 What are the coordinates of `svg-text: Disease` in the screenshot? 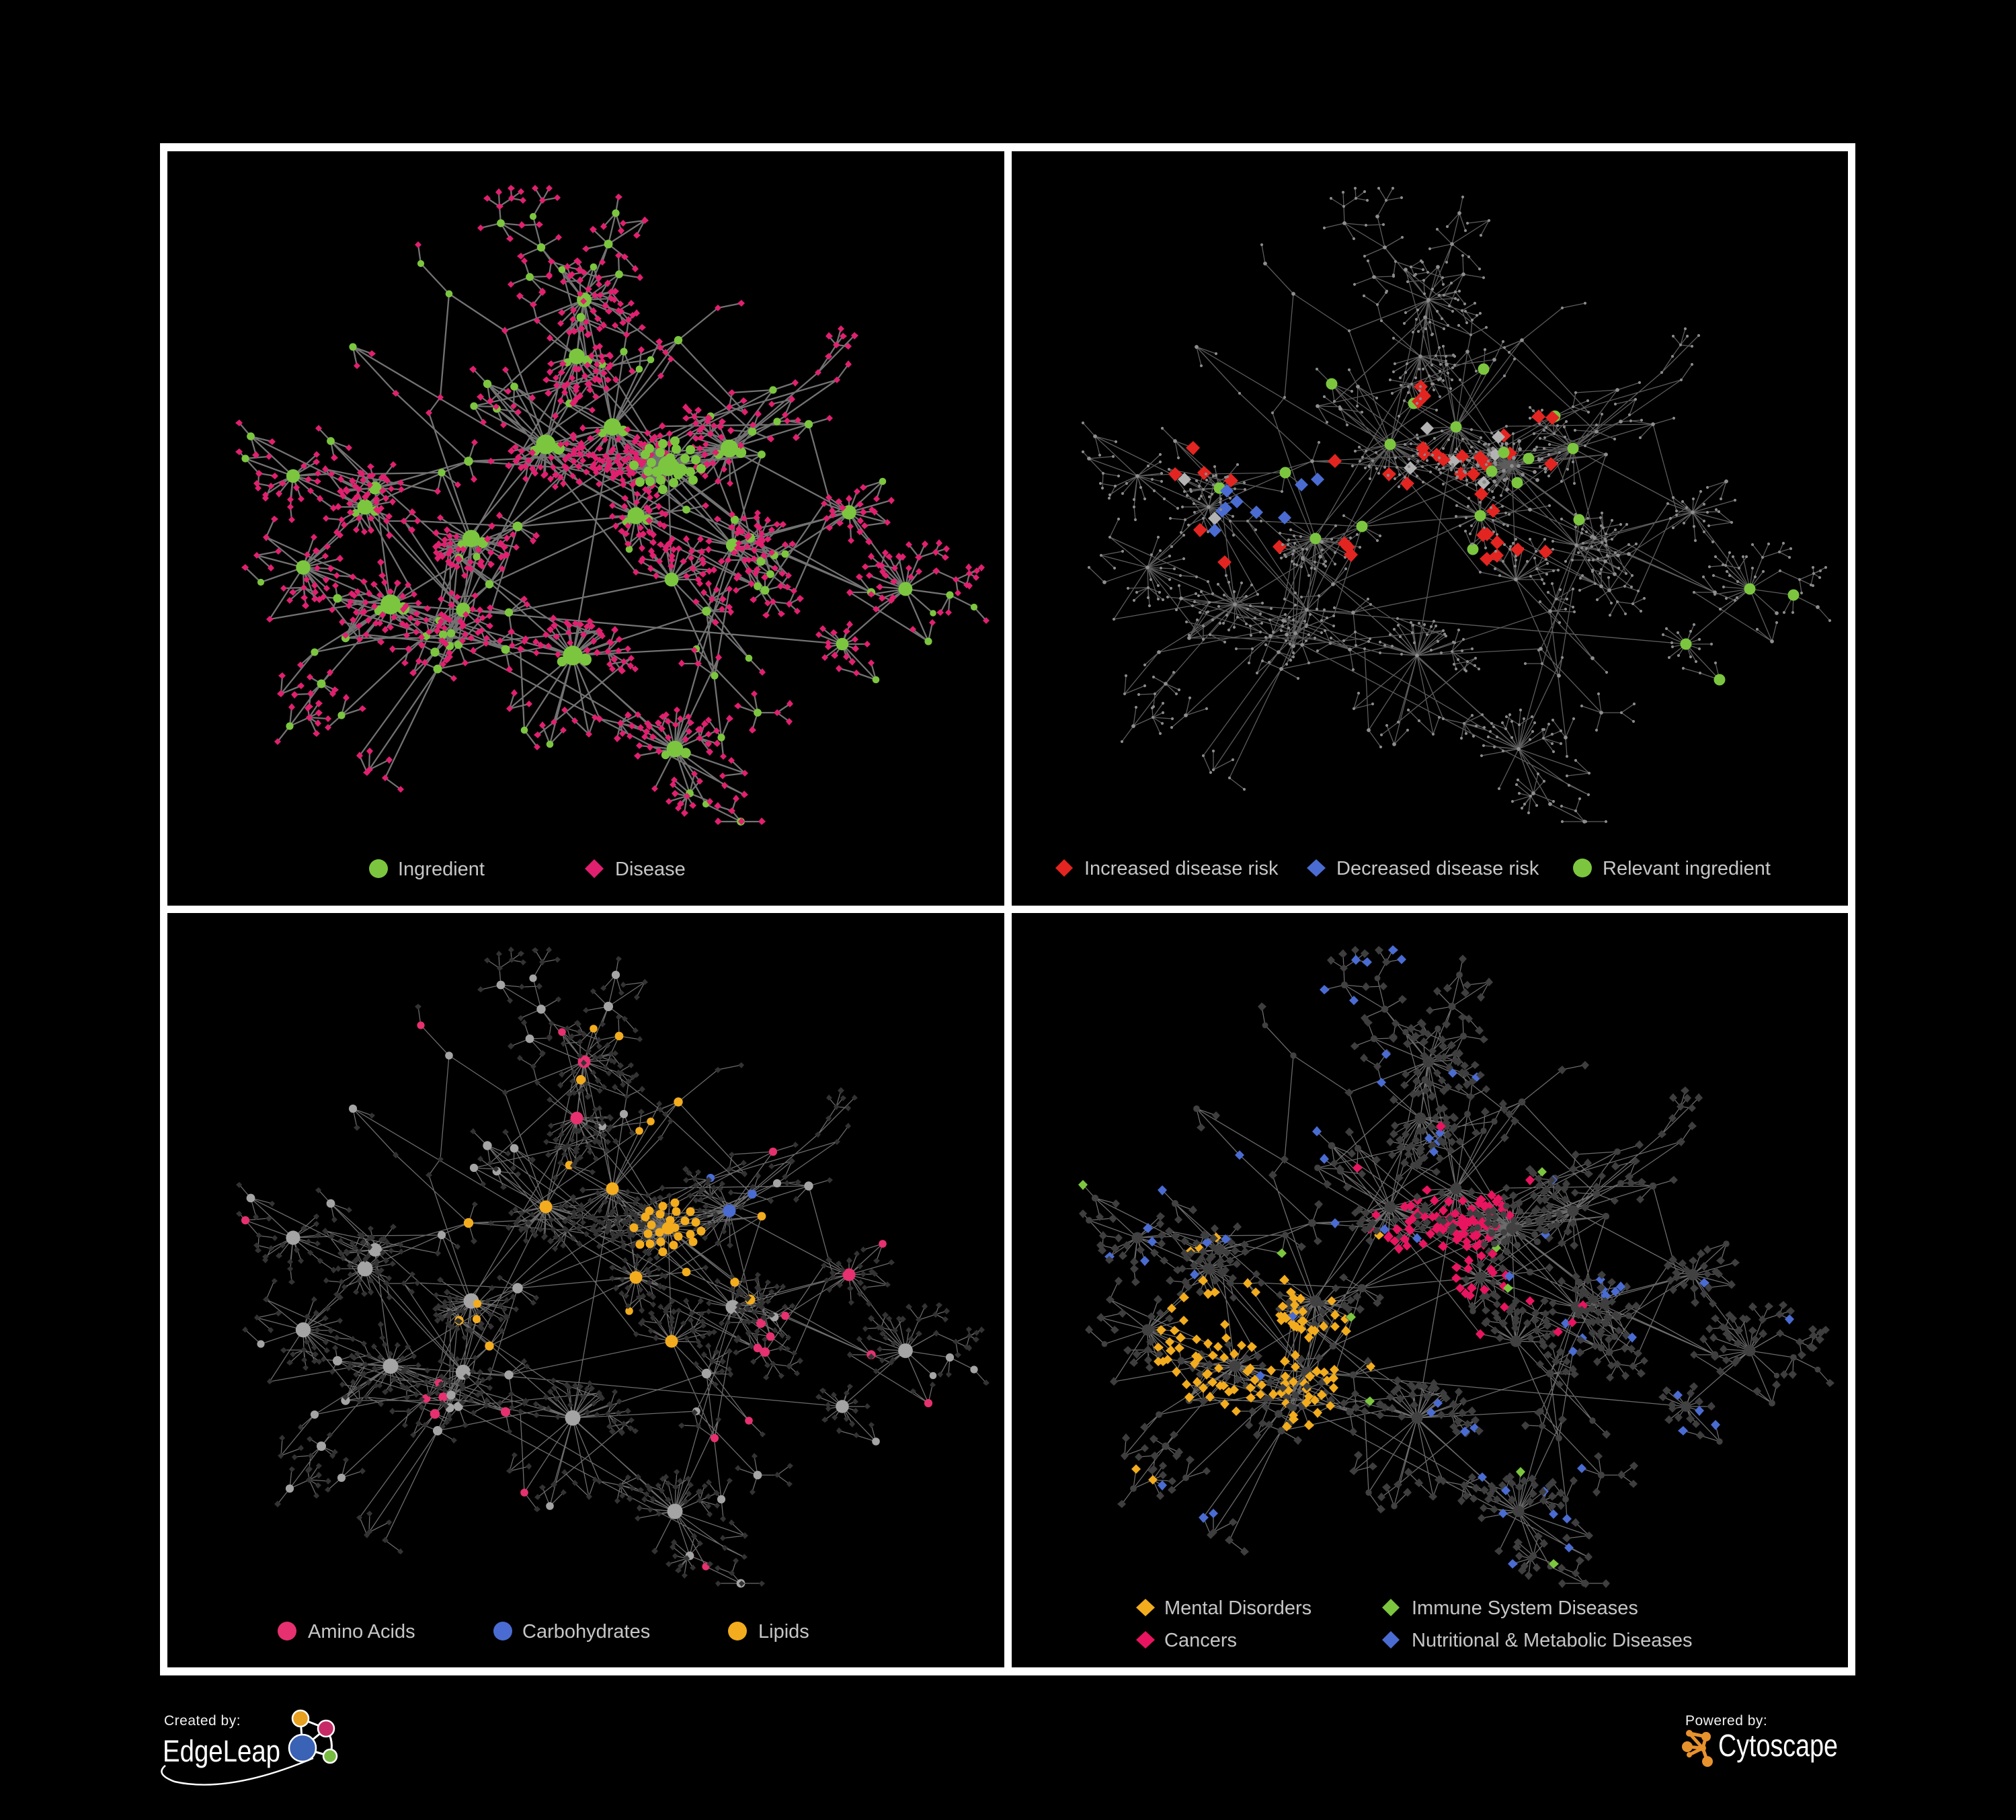 It's located at (650, 869).